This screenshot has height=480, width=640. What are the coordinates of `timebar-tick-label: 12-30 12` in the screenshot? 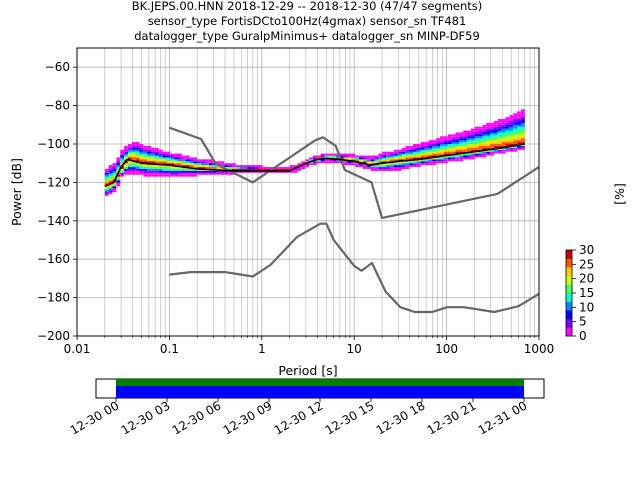 It's located at (299, 417).